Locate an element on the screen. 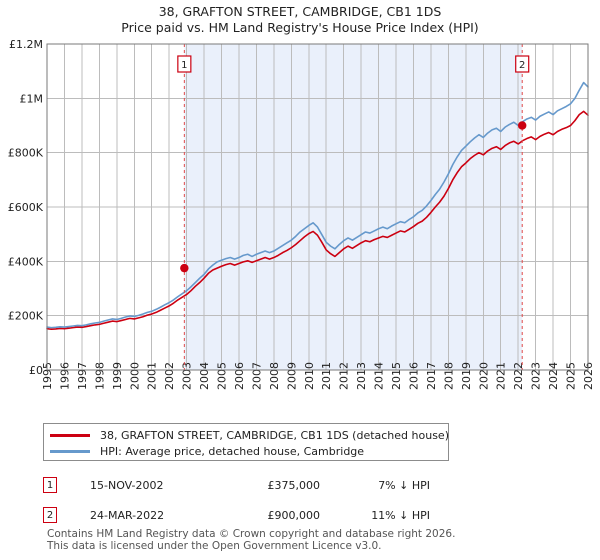 The height and width of the screenshot is (560, 600). x-axis-tick-label: 2007 is located at coordinates (256, 376).